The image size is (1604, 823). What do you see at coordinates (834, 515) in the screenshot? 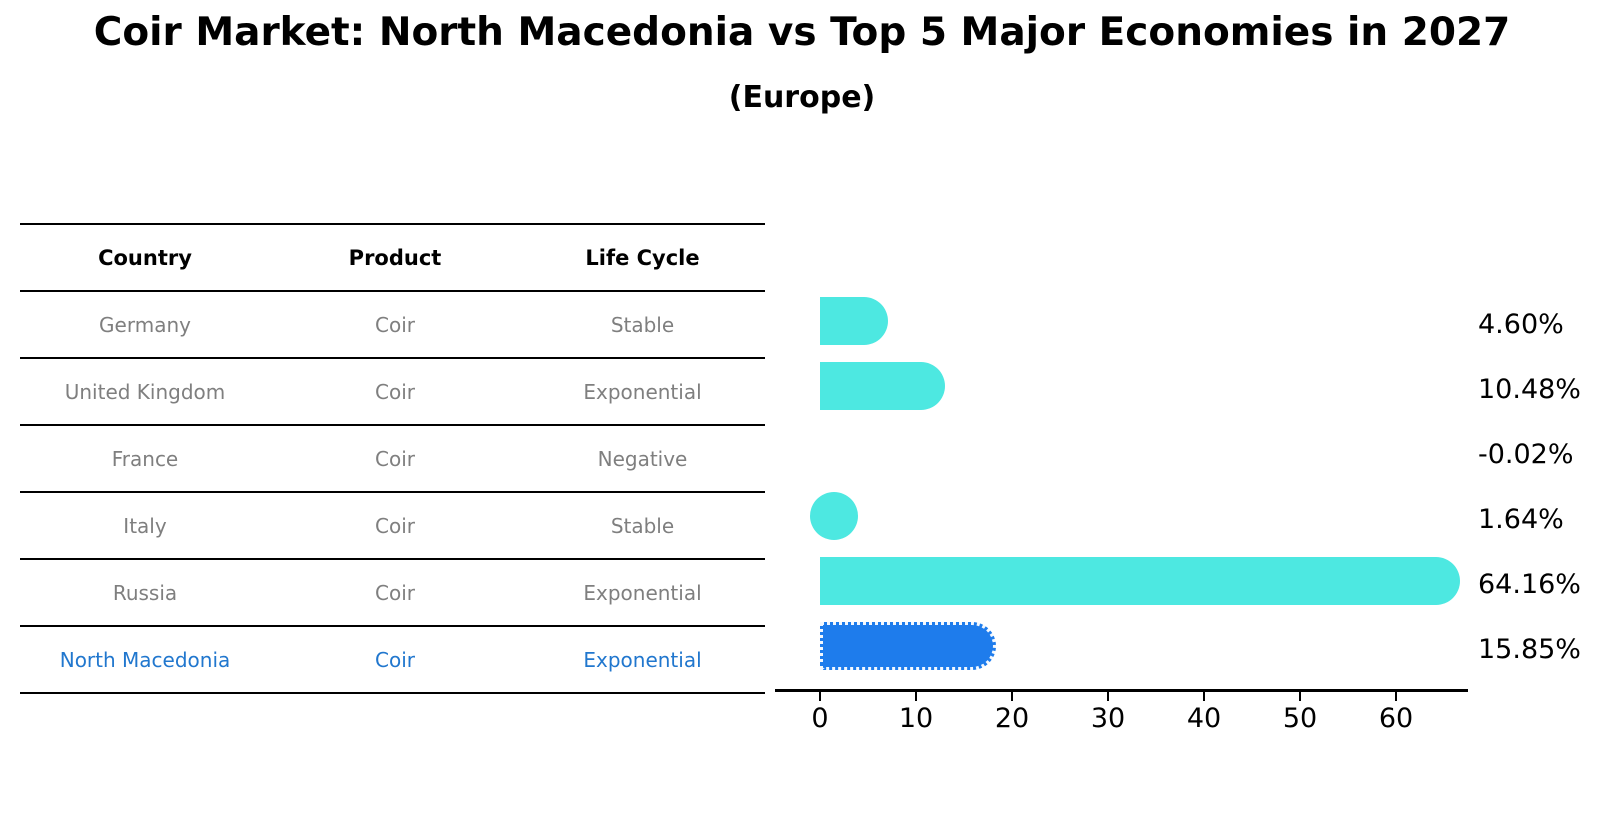
I see `bar-italy` at bounding box center [834, 515].